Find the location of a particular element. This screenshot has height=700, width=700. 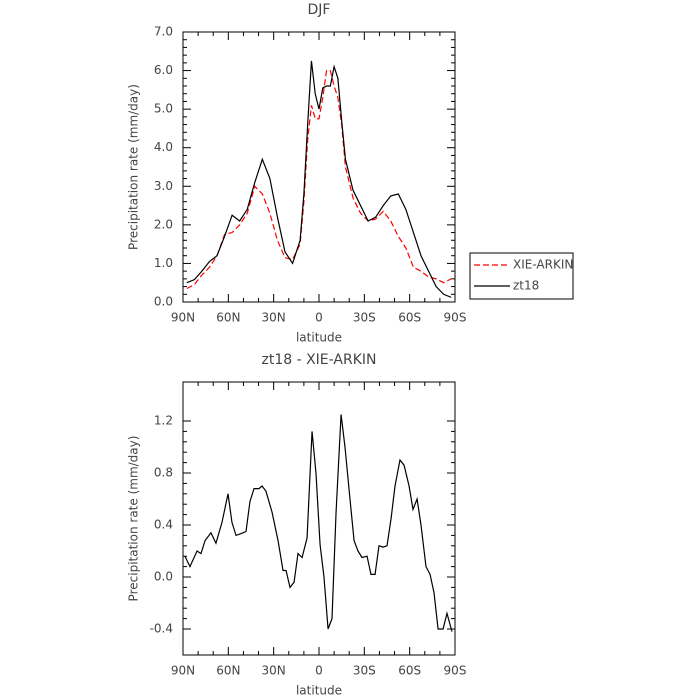

y-tick-label: 3.0 is located at coordinates (163, 186).